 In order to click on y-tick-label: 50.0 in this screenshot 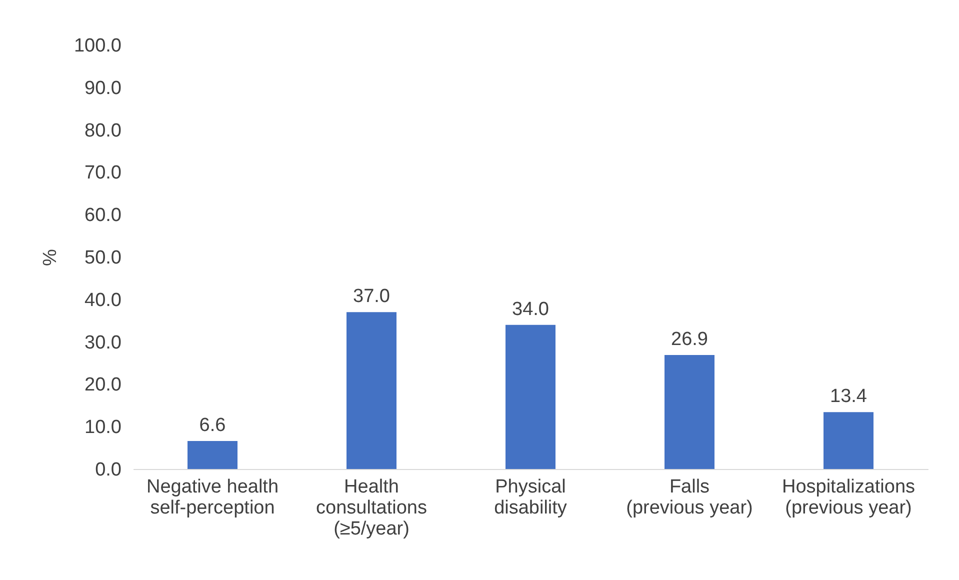, I will do `click(103, 258)`.